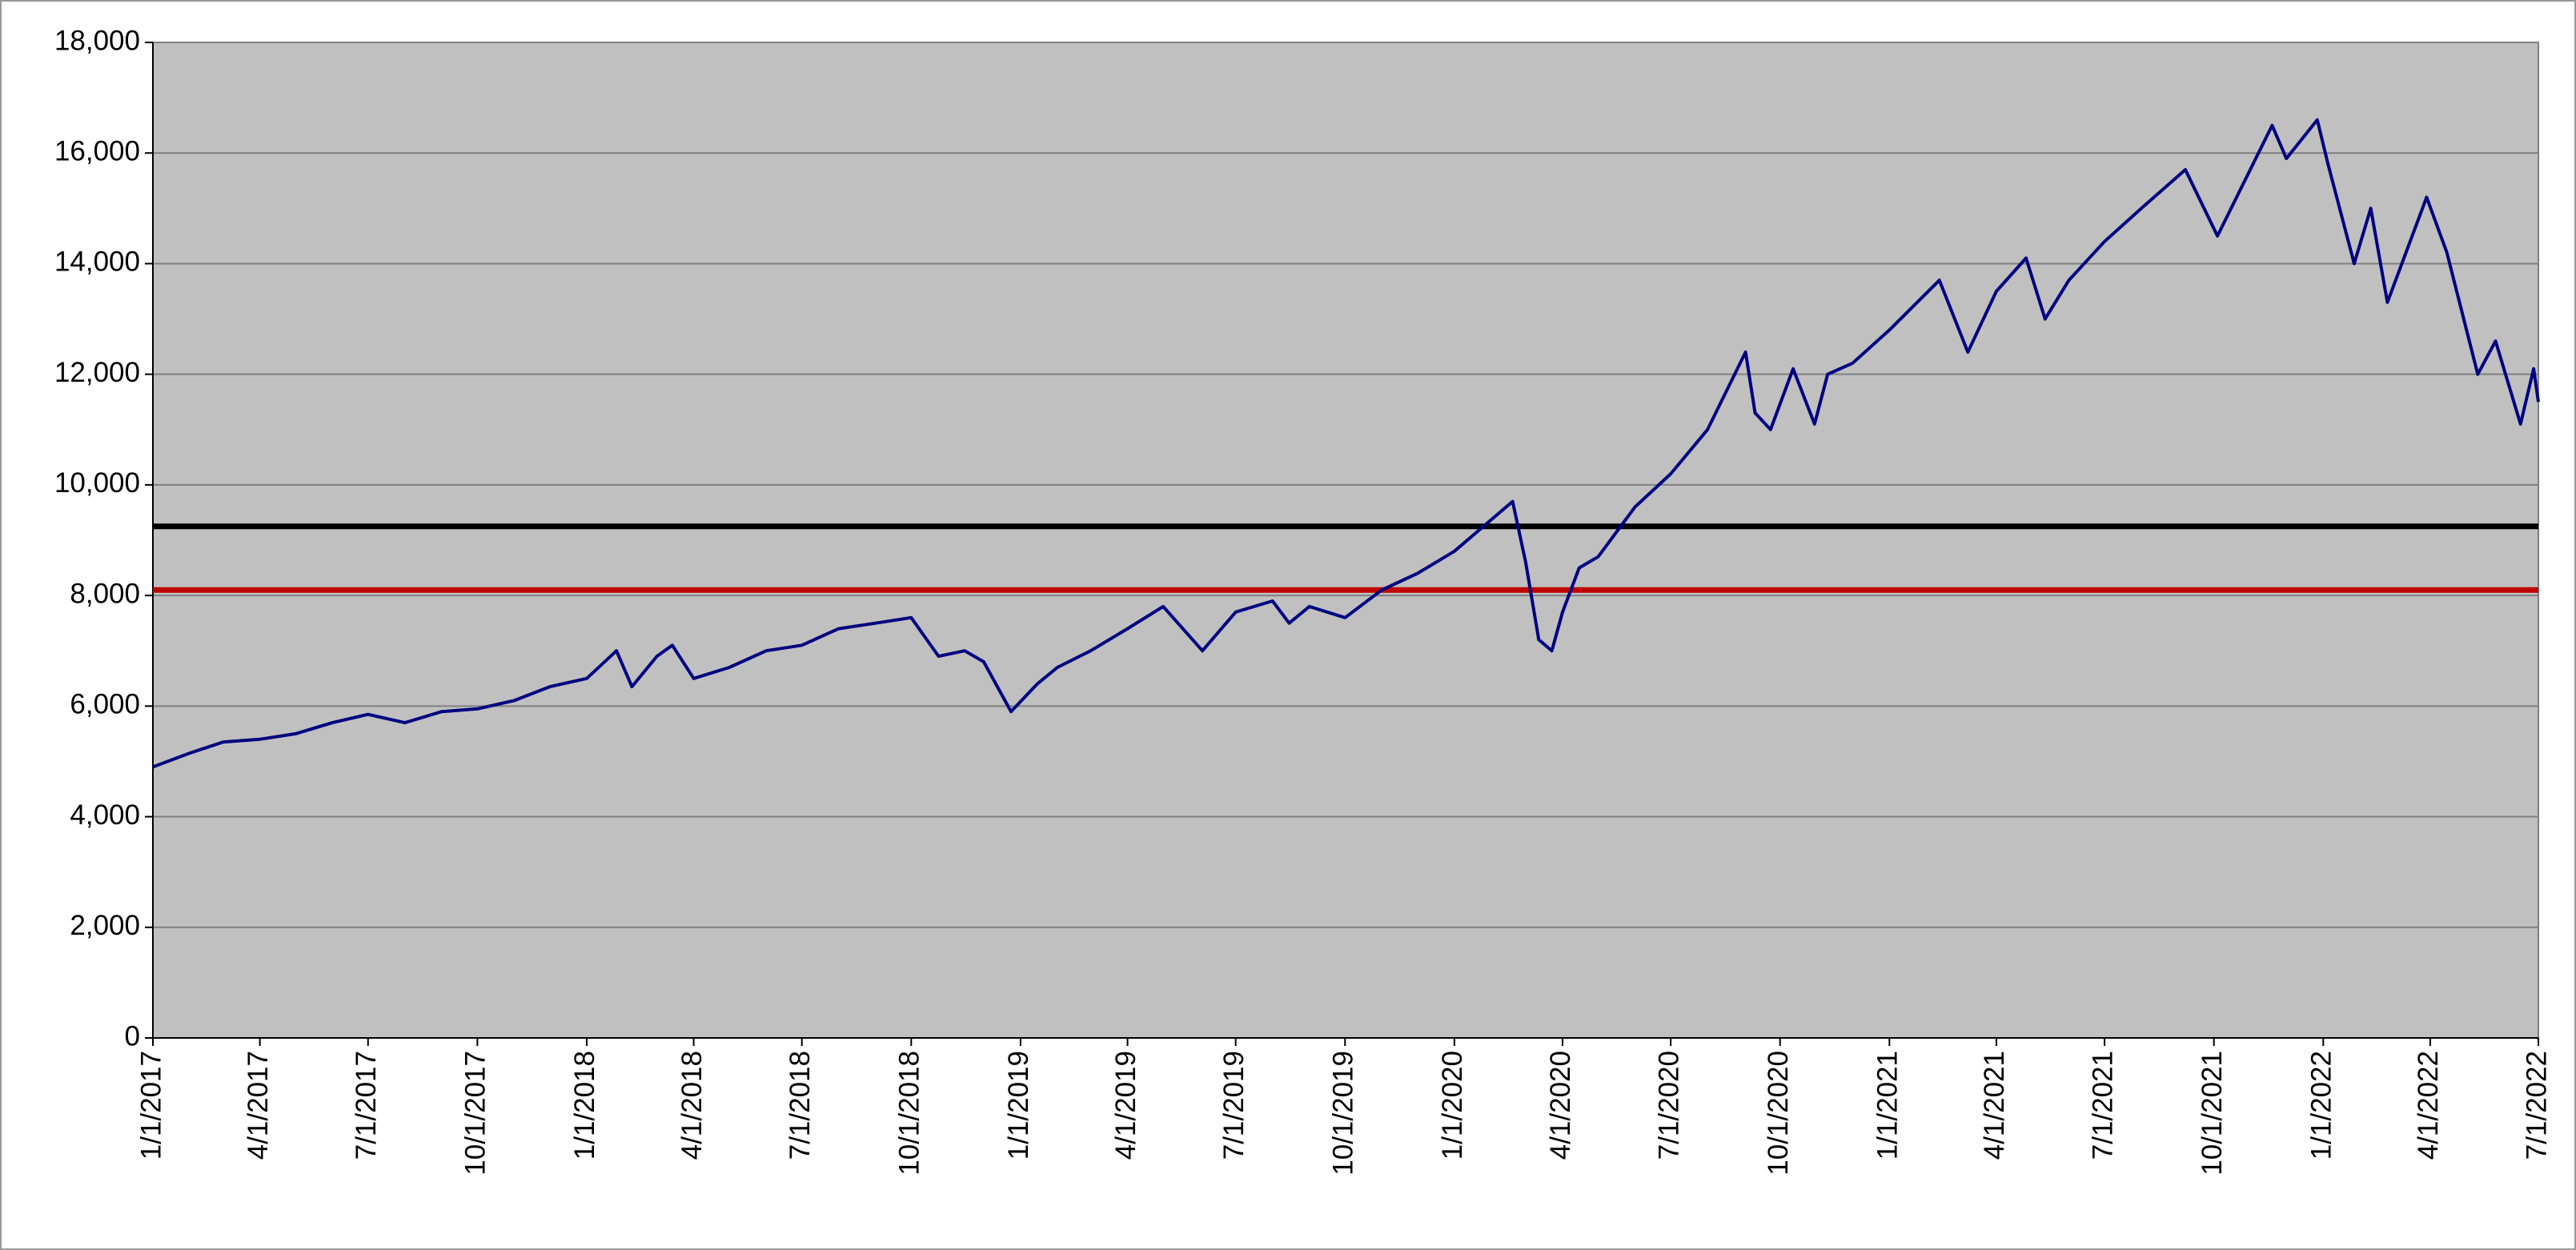  I want to click on x-tick-label: 10/1/2020, so click(1779, 1113).